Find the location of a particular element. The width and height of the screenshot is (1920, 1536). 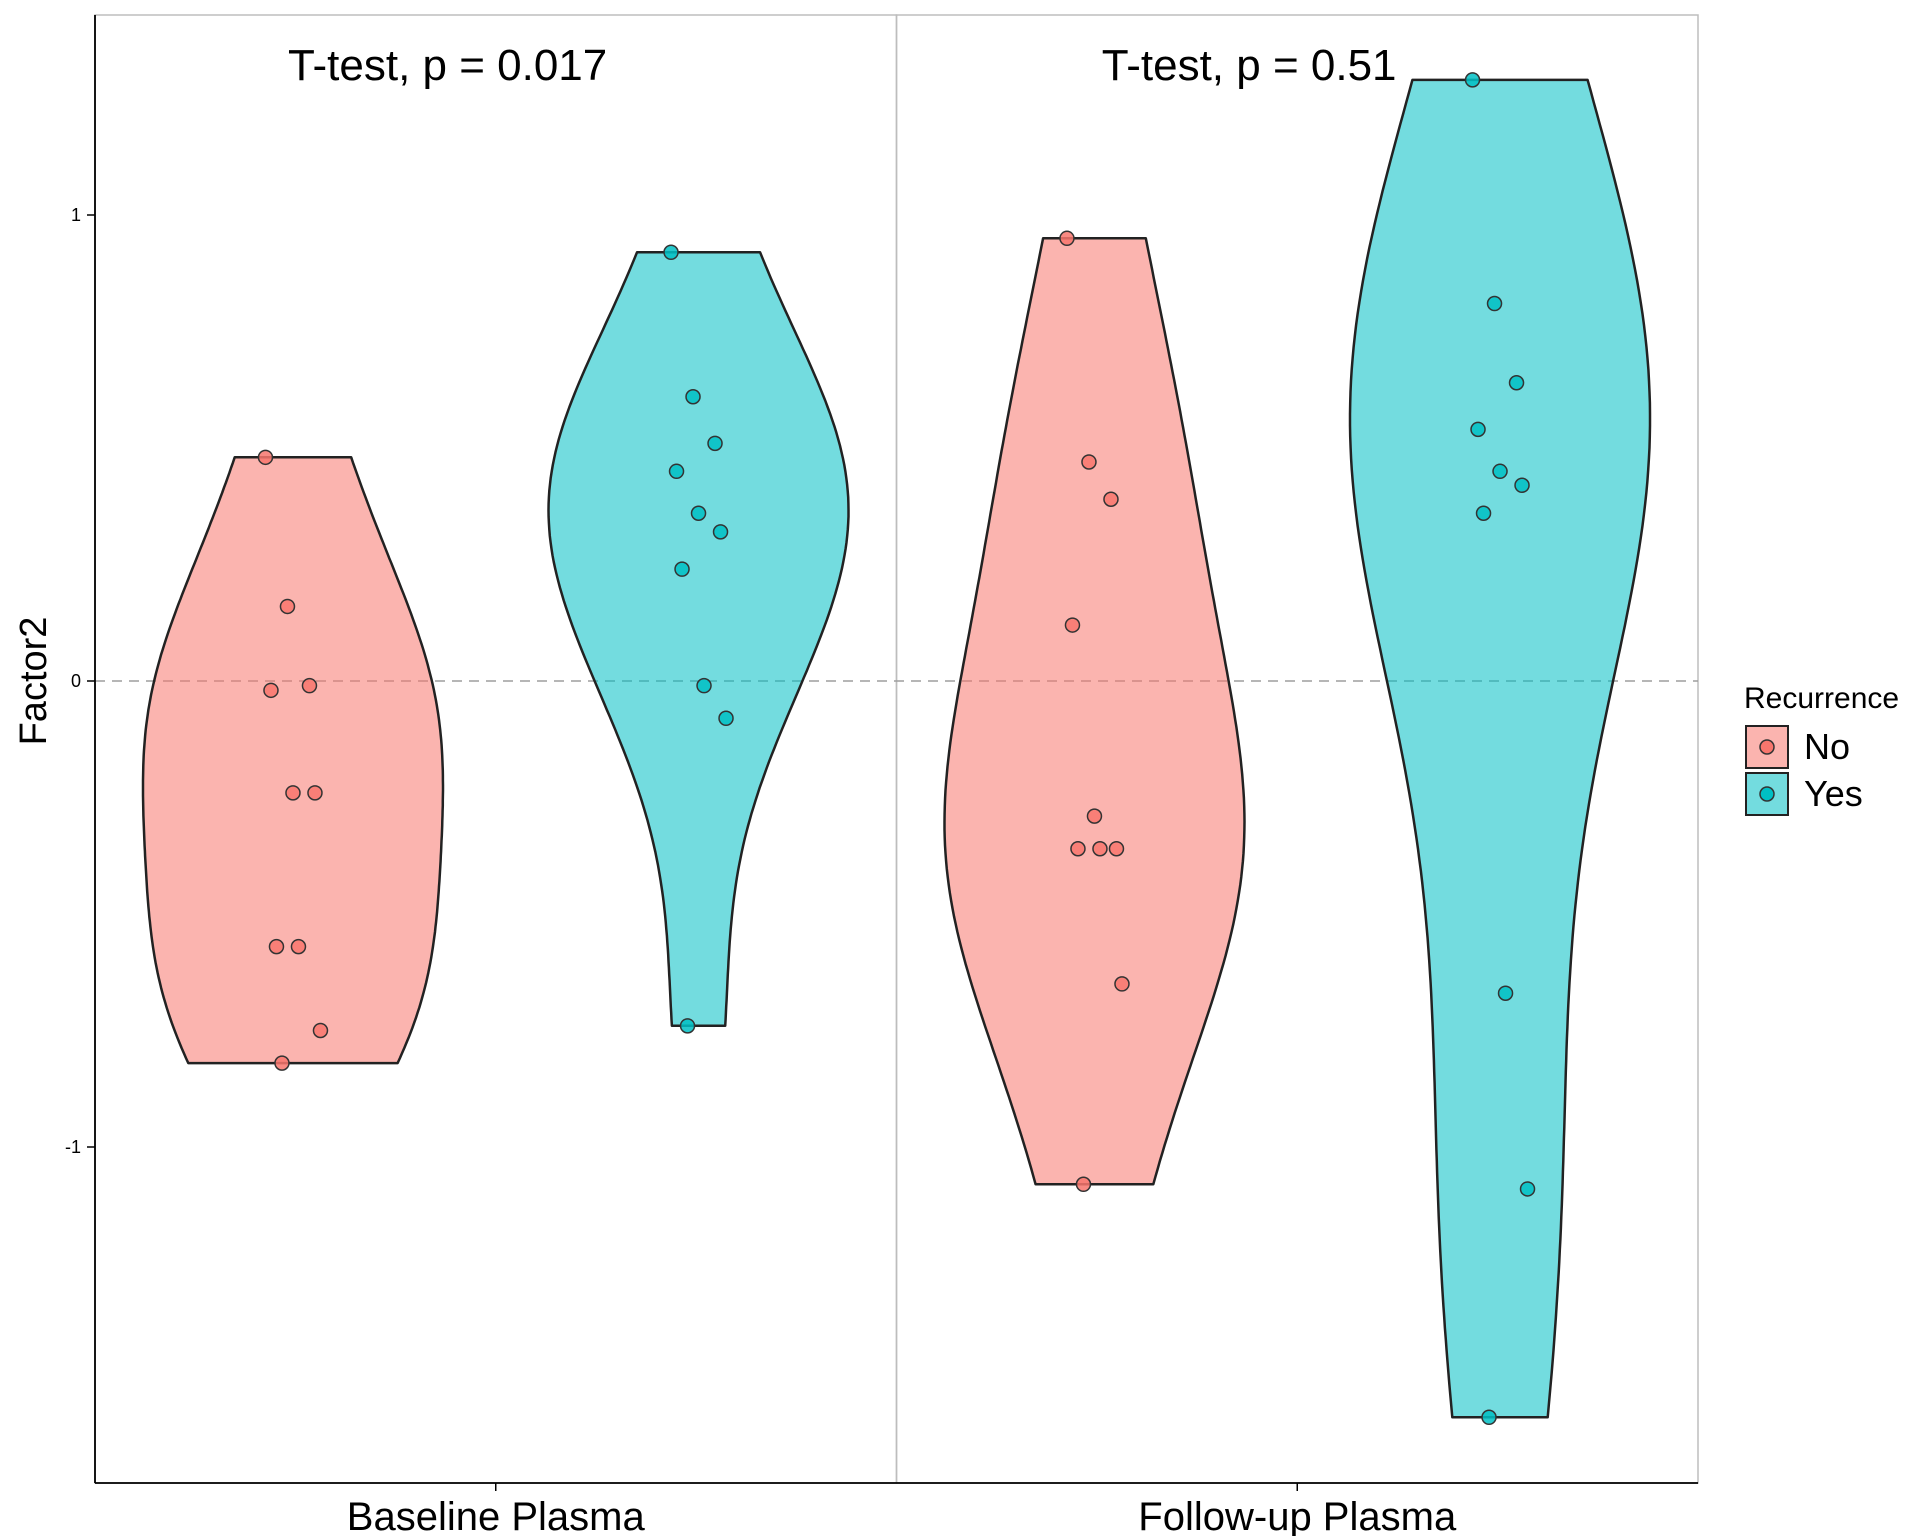

x-tick-label: Baseline Plasma is located at coordinates (496, 1515).